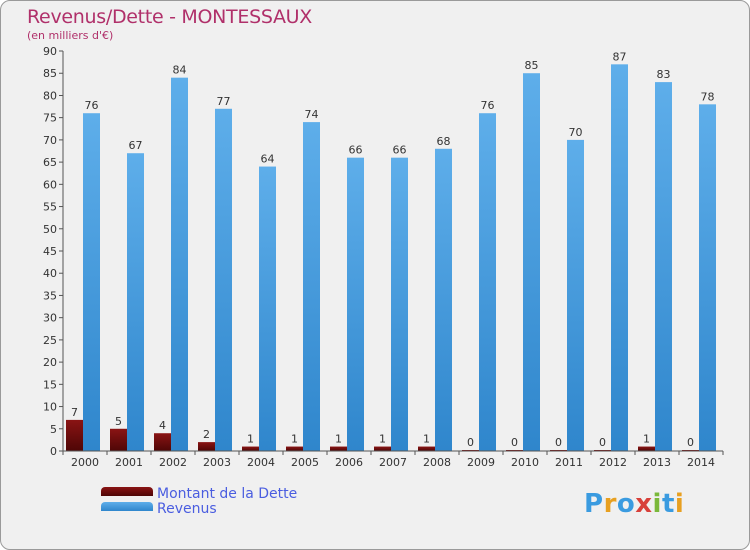 The height and width of the screenshot is (550, 750). I want to click on data-label-revenue: 78, so click(708, 96).